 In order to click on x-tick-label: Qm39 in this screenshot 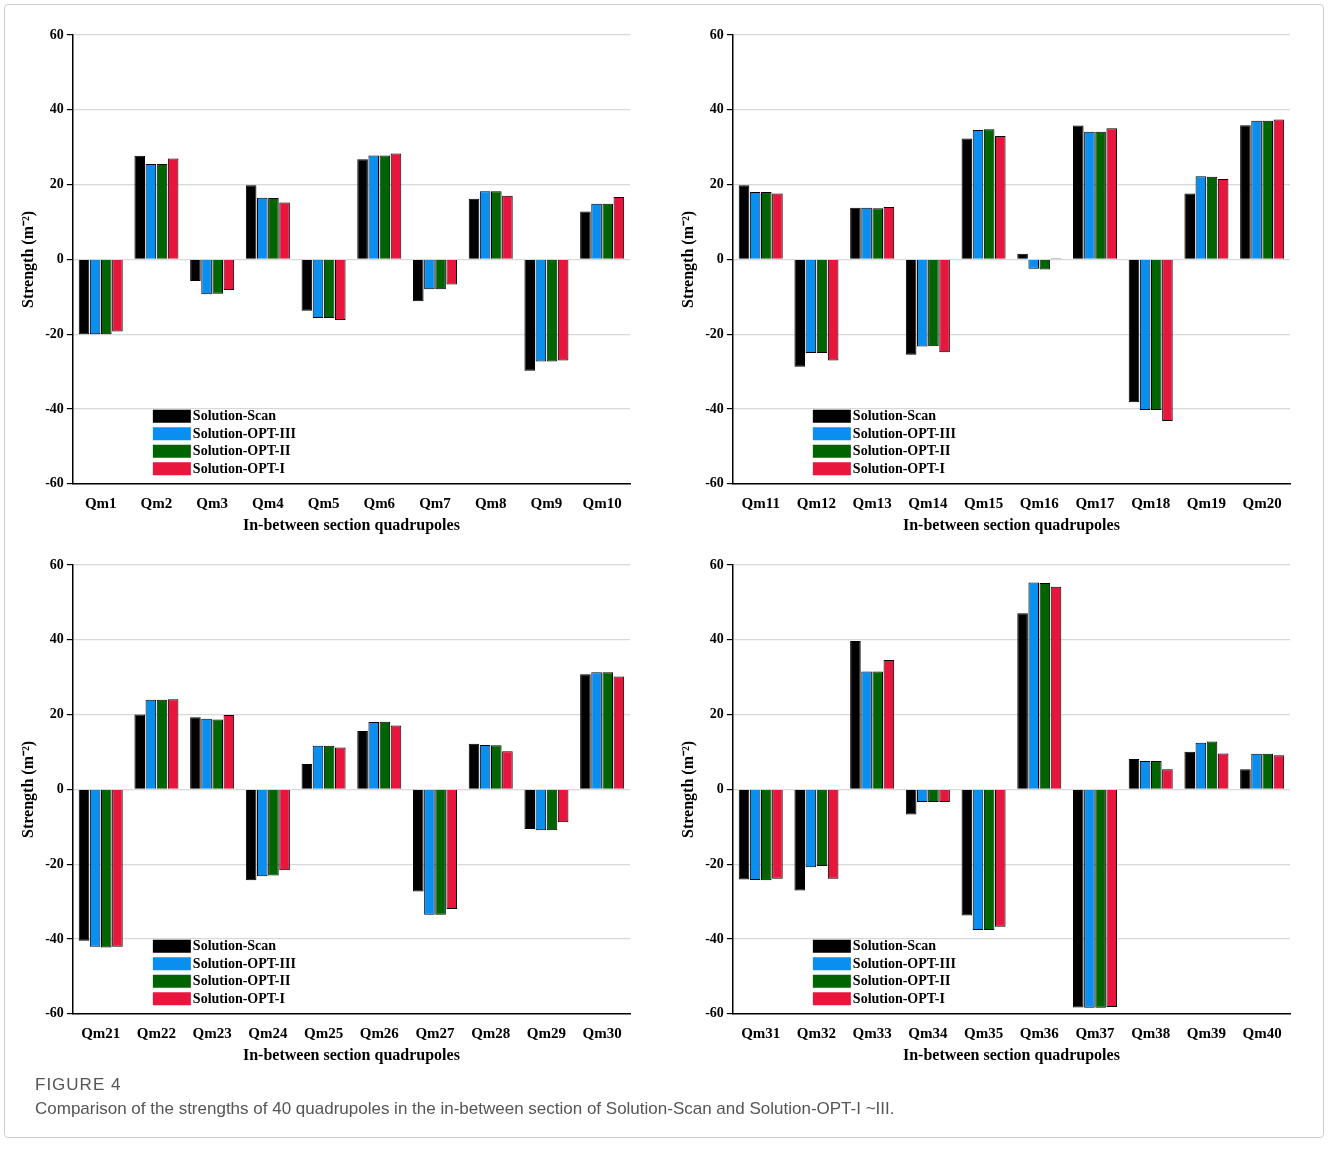, I will do `click(1206, 1032)`.